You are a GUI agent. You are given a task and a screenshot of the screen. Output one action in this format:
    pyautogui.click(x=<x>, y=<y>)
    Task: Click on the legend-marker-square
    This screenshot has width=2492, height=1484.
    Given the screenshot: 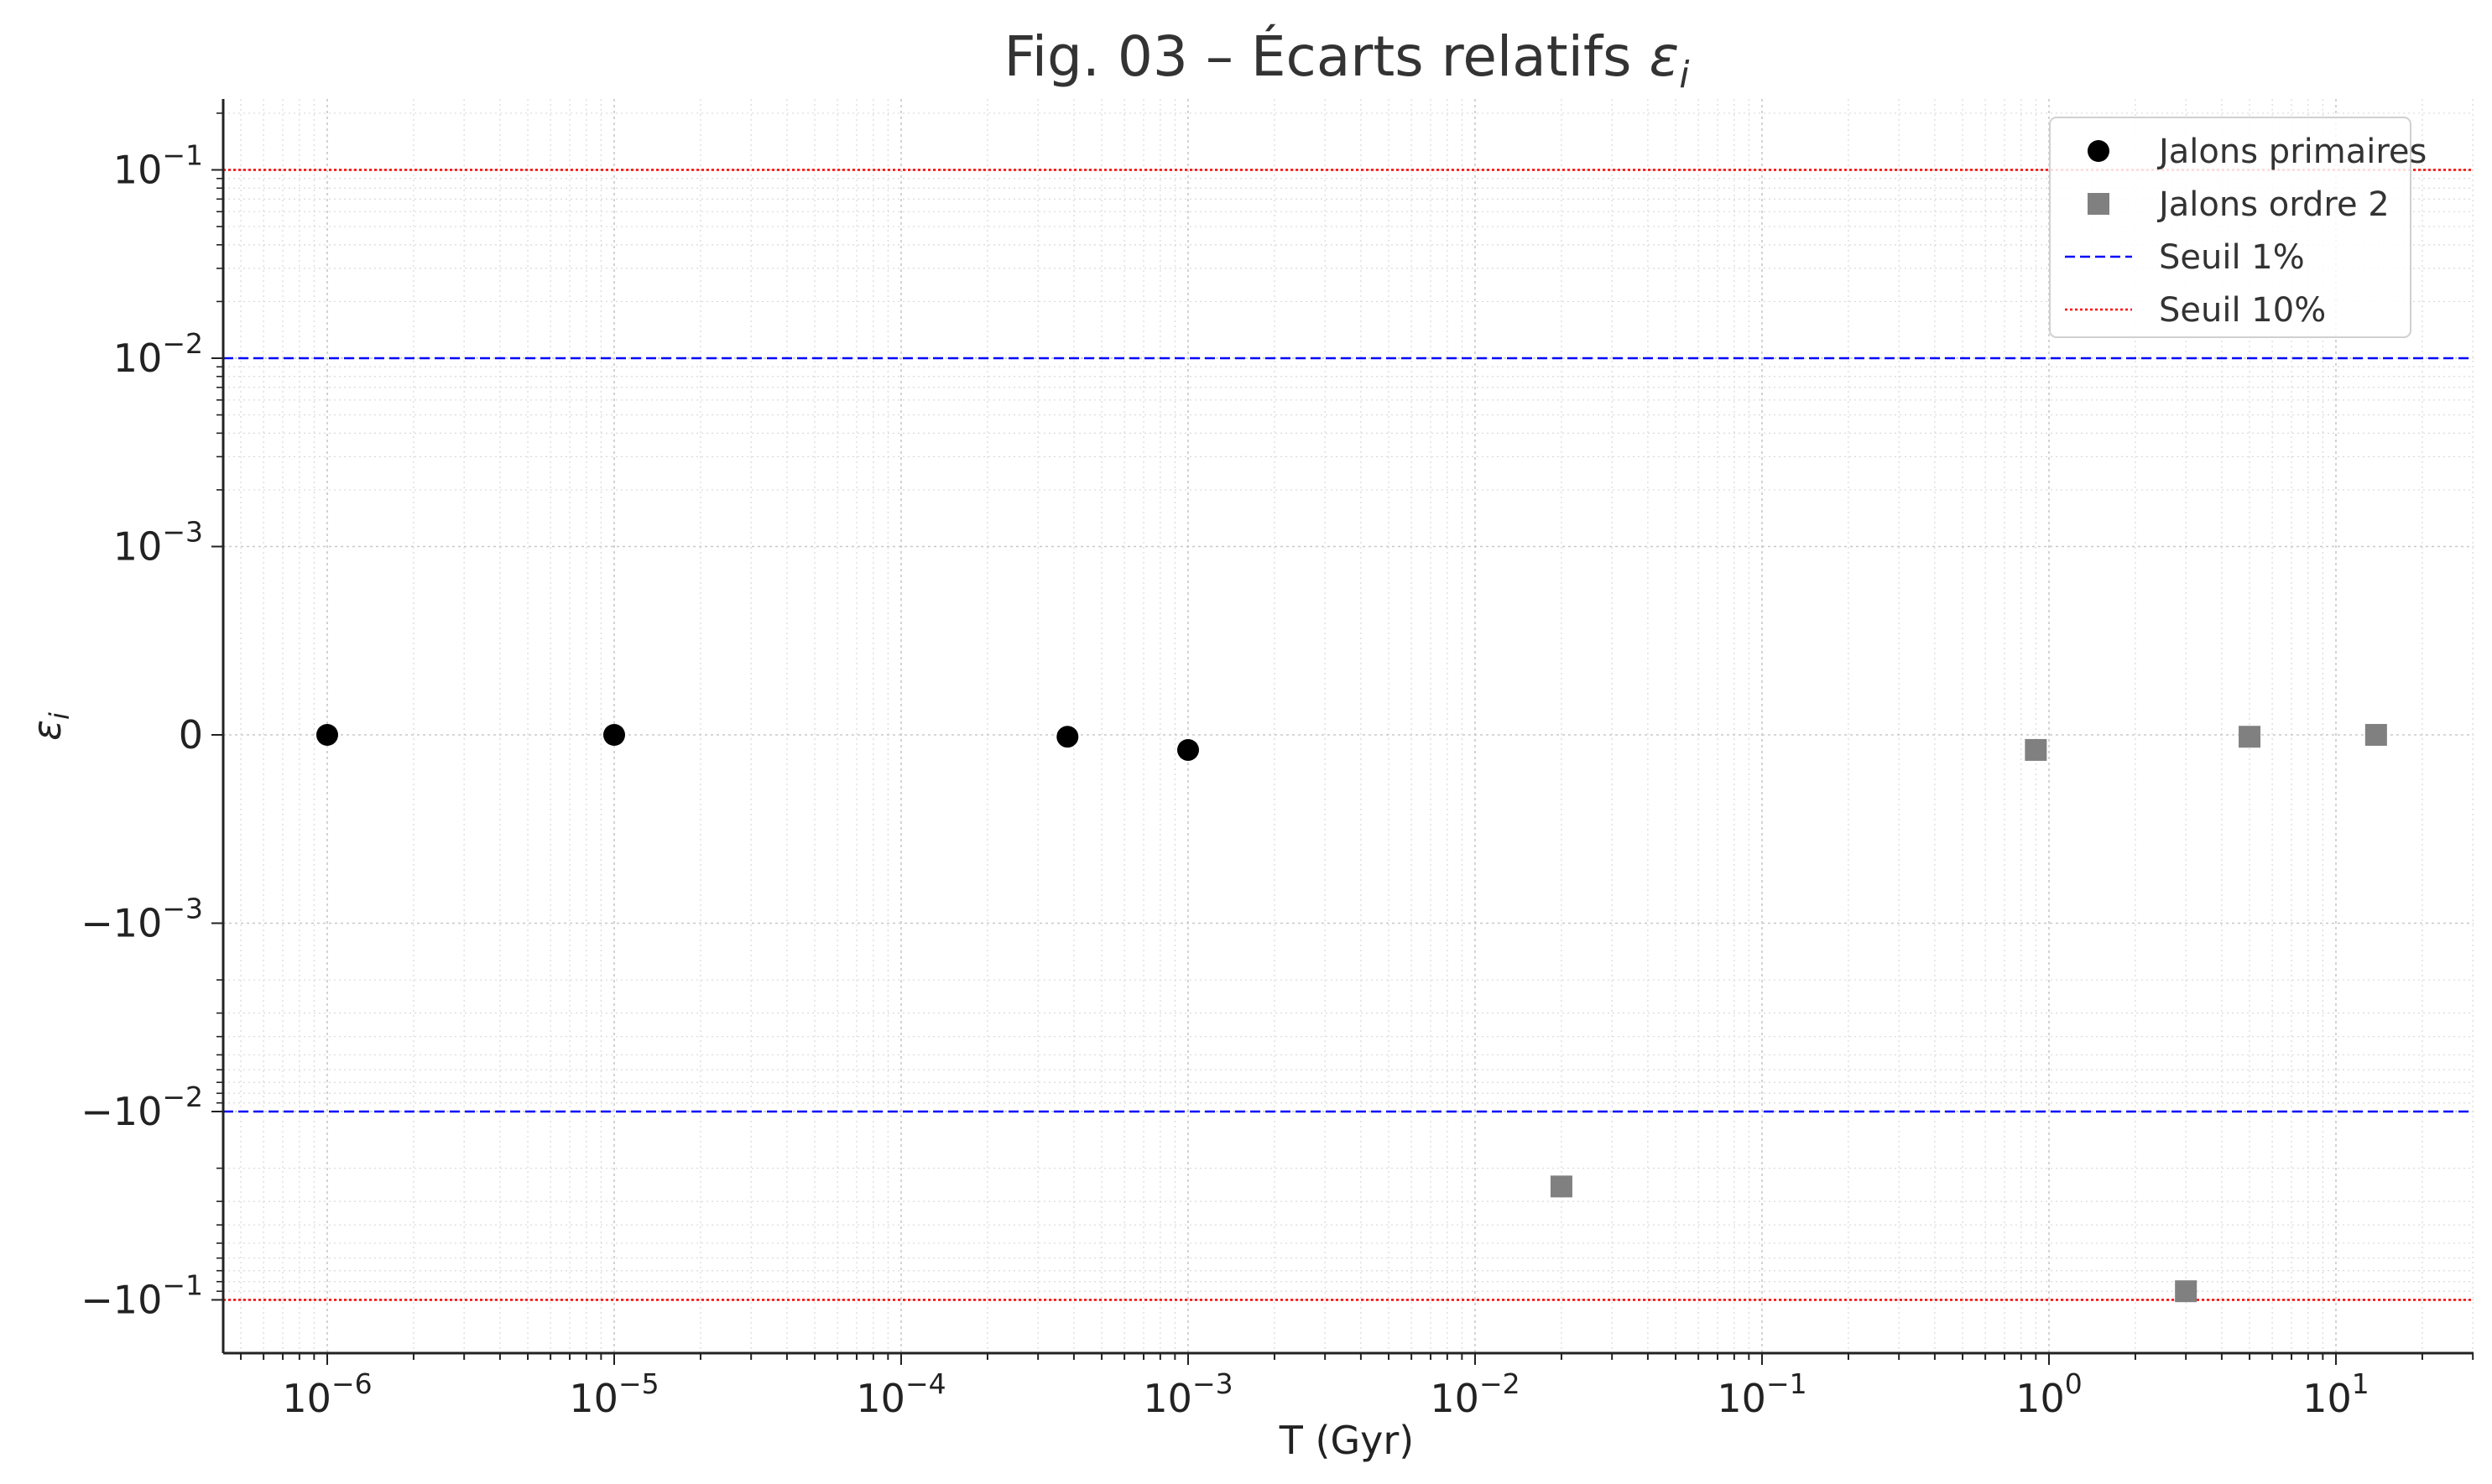 What is the action you would take?
    pyautogui.click(x=2098, y=204)
    